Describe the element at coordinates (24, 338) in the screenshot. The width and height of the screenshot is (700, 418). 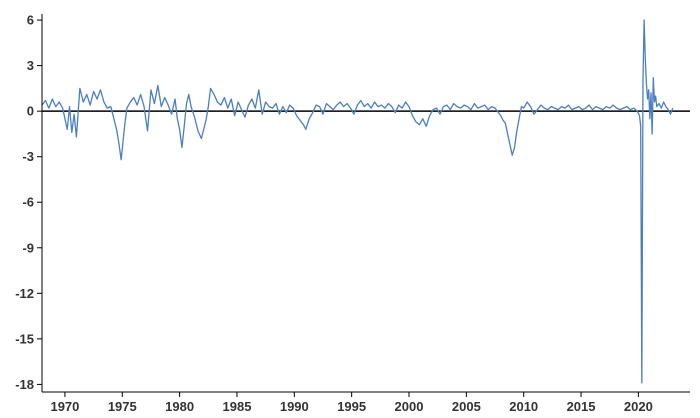
I see `y-tick-label: -15` at that location.